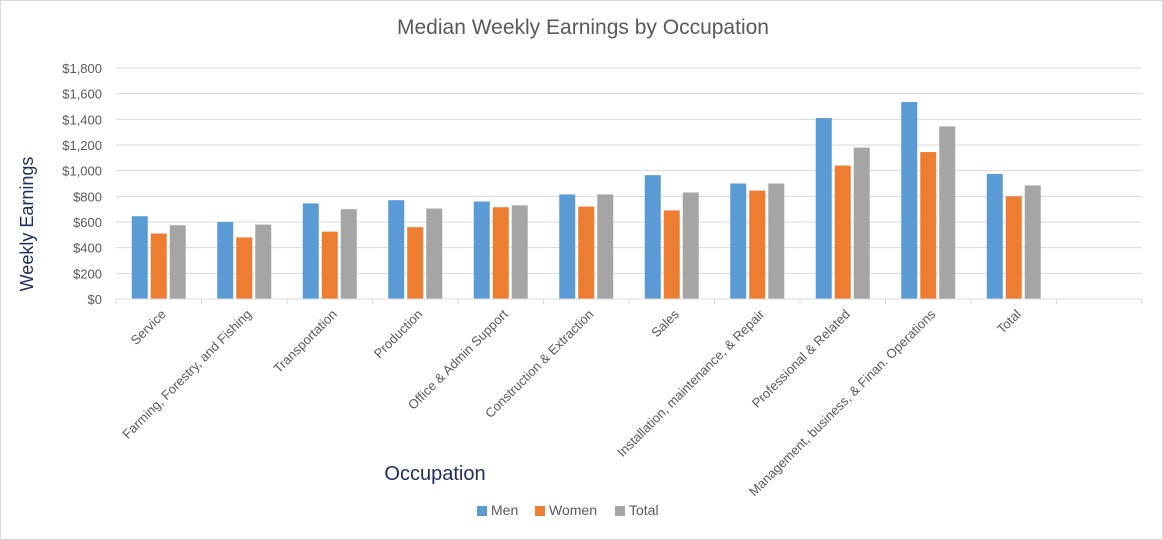 Image resolution: width=1163 pixels, height=540 pixels. I want to click on x-category-label: Professional & Related, so click(801, 359).